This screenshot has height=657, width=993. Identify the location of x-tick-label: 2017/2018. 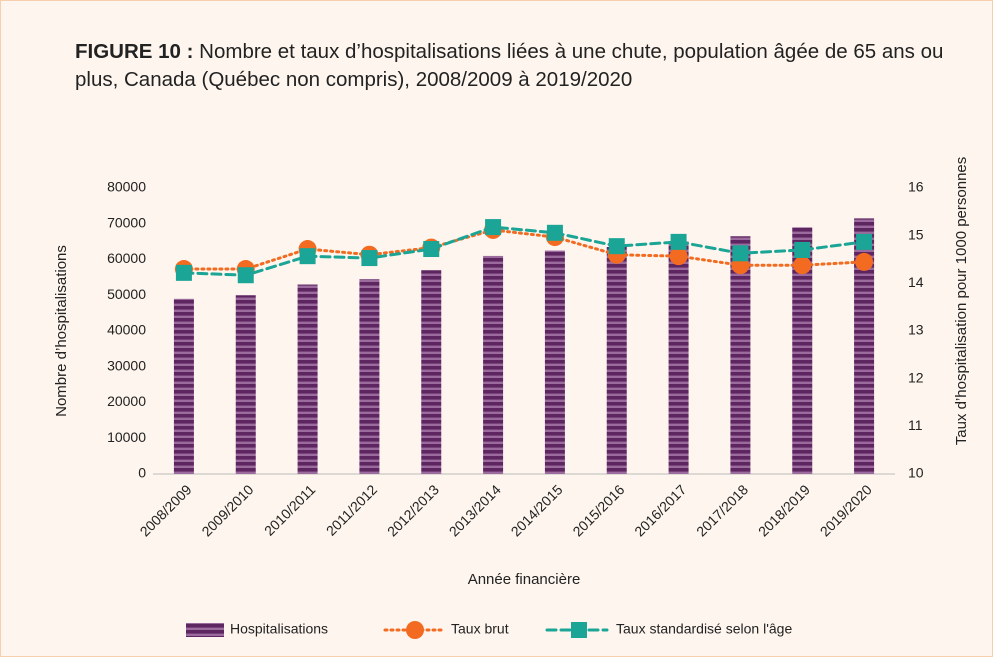
(722, 510).